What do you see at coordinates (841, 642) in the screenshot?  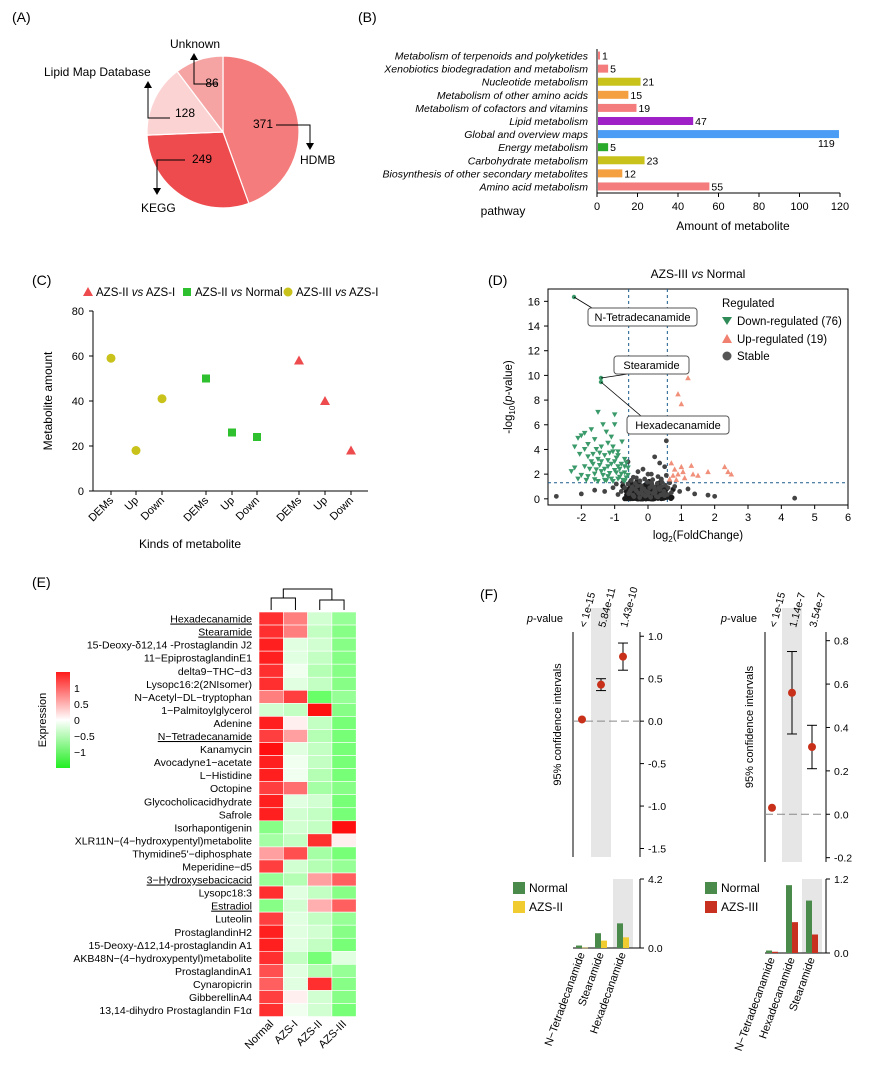 I see `y-tick-label: 0.8` at bounding box center [841, 642].